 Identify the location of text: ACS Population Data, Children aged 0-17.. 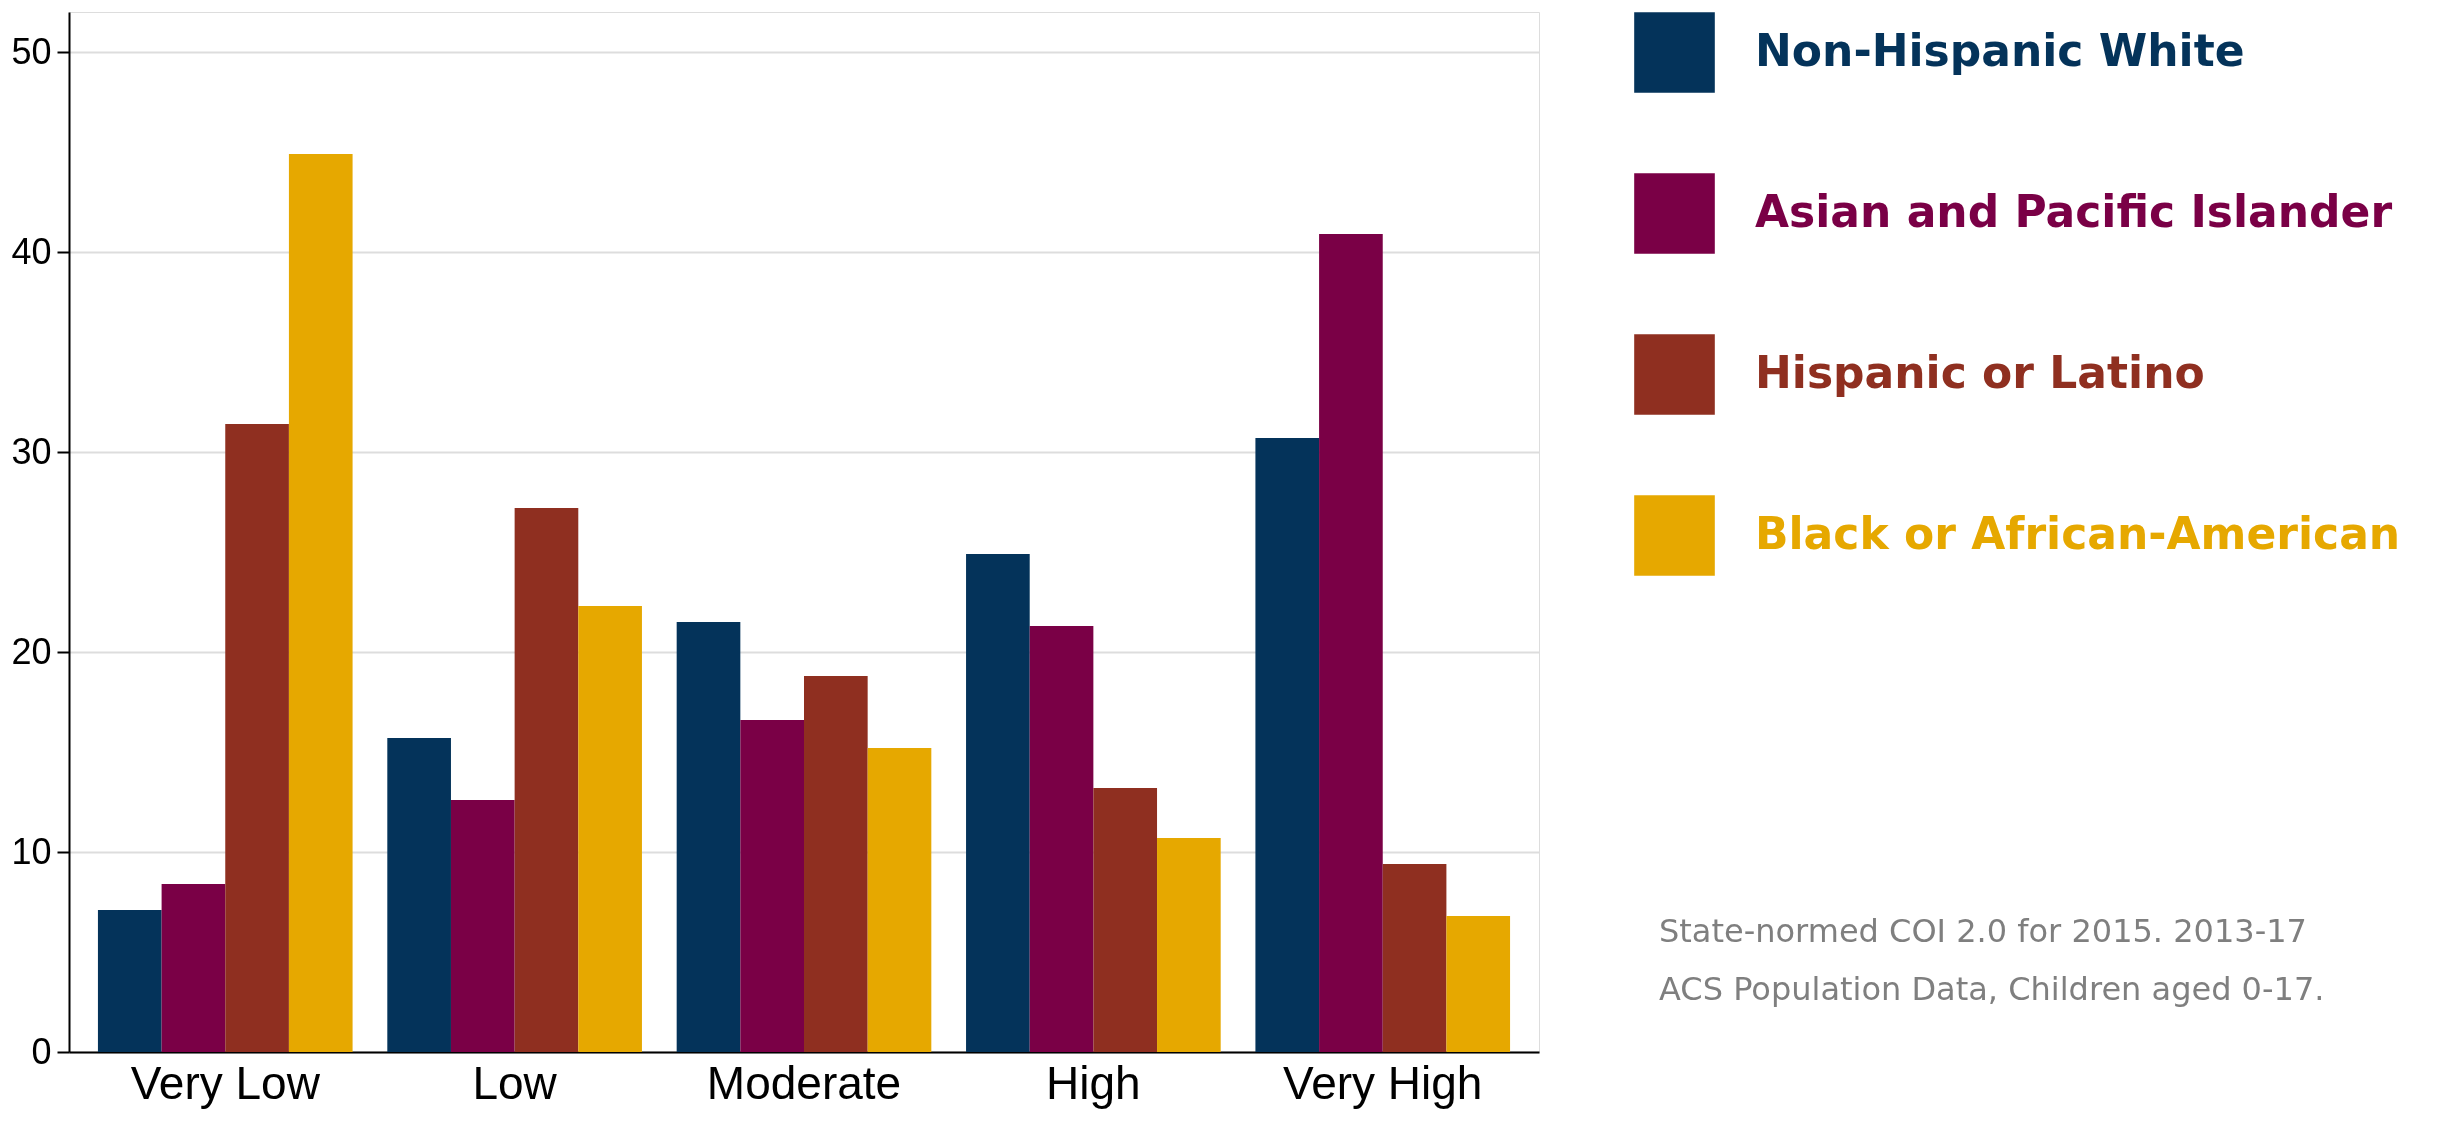
(1992, 989).